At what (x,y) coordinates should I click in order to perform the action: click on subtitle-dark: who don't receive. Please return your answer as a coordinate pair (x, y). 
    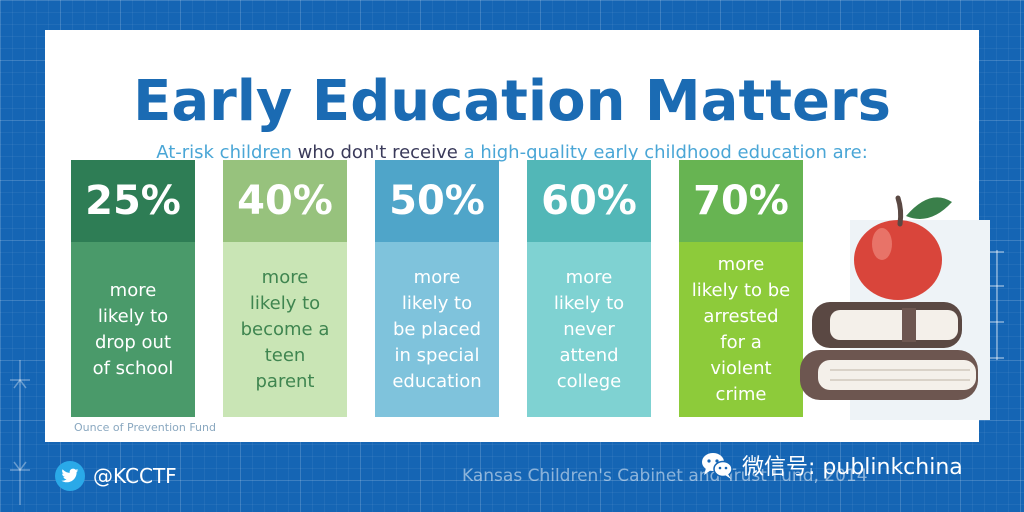
    Looking at the image, I should click on (377, 152).